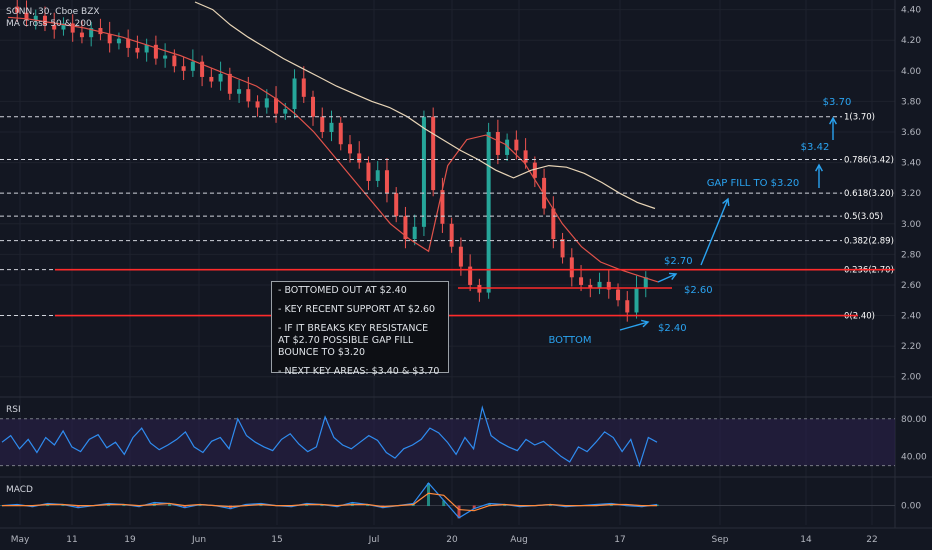 The image size is (932, 550). What do you see at coordinates (911, 102) in the screenshot?
I see `y-tick-label: 3.80` at bounding box center [911, 102].